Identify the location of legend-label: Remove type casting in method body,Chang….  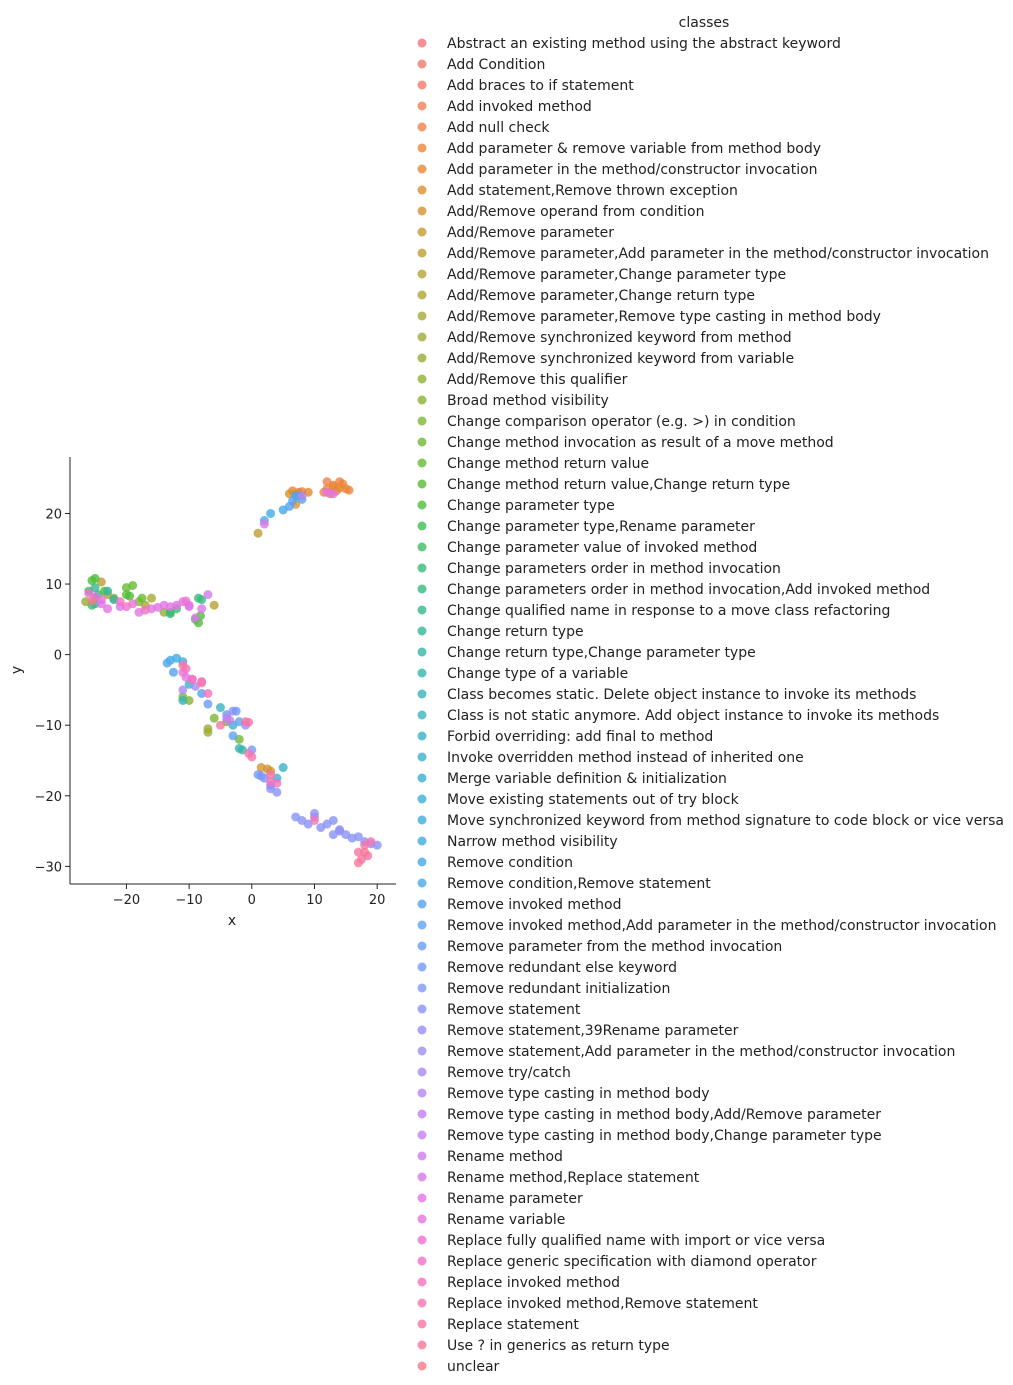
(664, 1136).